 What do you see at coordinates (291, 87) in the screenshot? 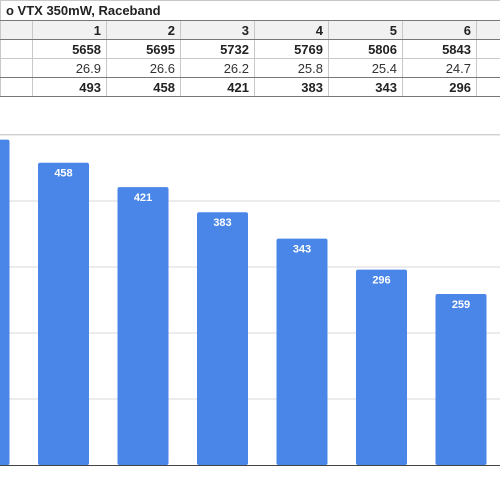
I see `value-cell: 383` at bounding box center [291, 87].